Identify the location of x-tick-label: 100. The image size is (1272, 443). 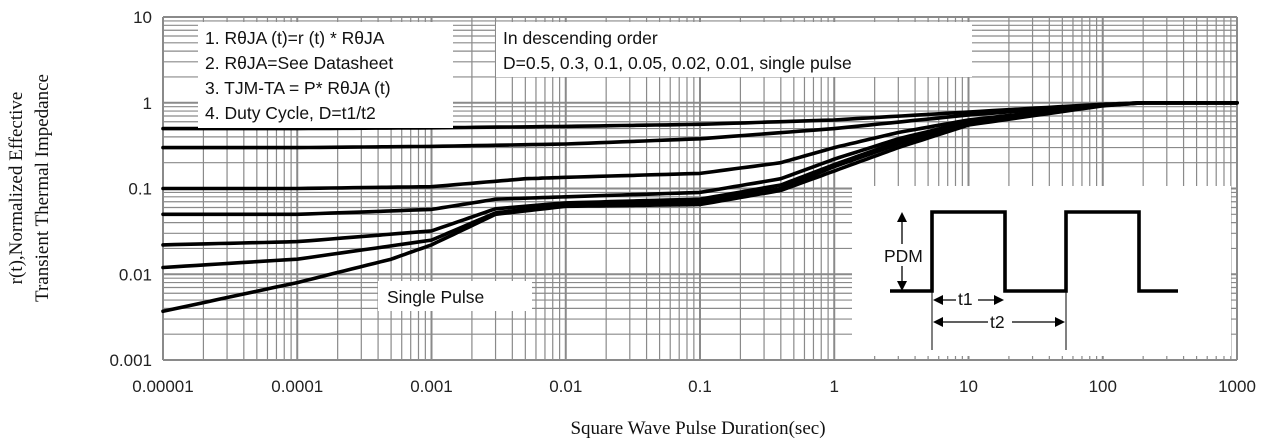
(1103, 386).